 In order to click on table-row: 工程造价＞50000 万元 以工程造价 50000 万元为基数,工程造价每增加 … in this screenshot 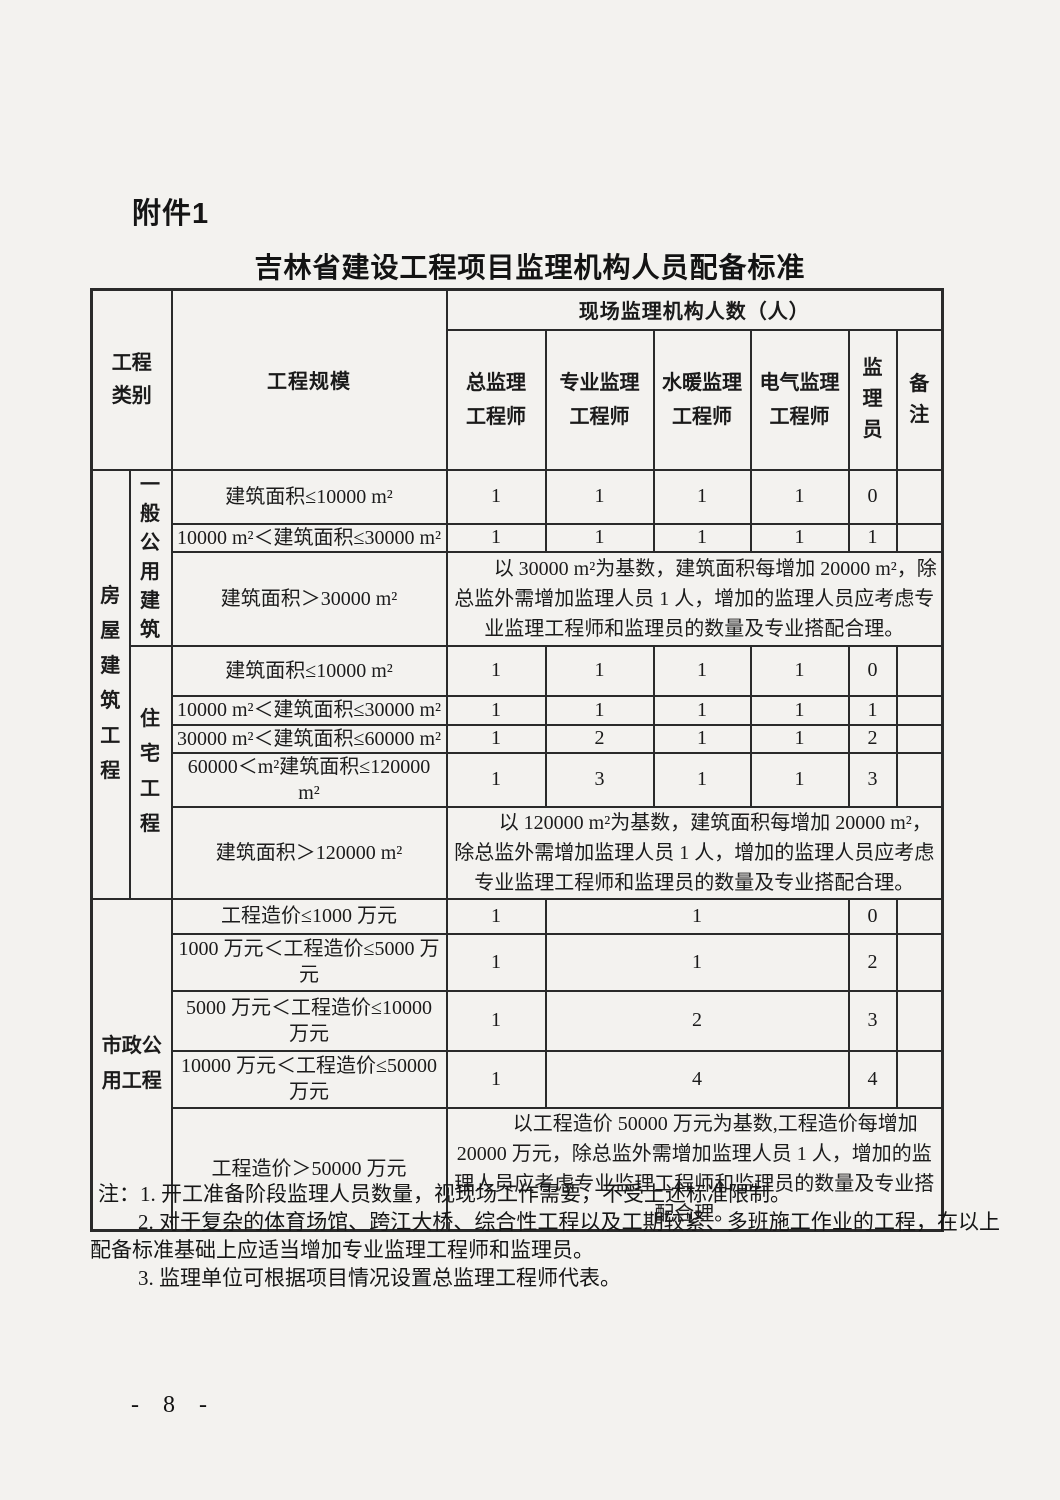, I will do `click(518, 1168)`.